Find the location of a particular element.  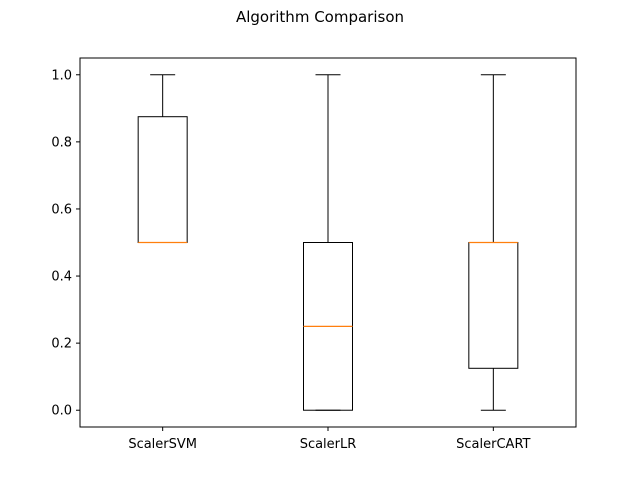

y-tick-label: 0.4 is located at coordinates (61, 277).